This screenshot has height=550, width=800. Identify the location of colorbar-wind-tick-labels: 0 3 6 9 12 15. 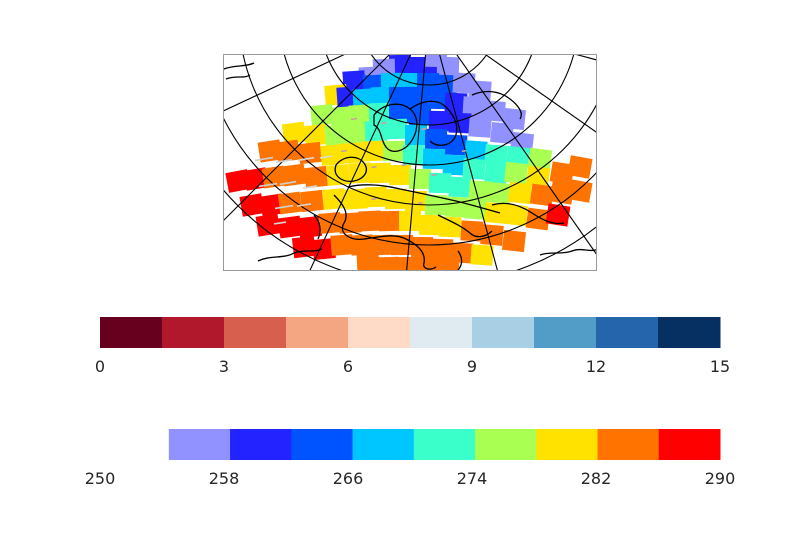
(412, 366).